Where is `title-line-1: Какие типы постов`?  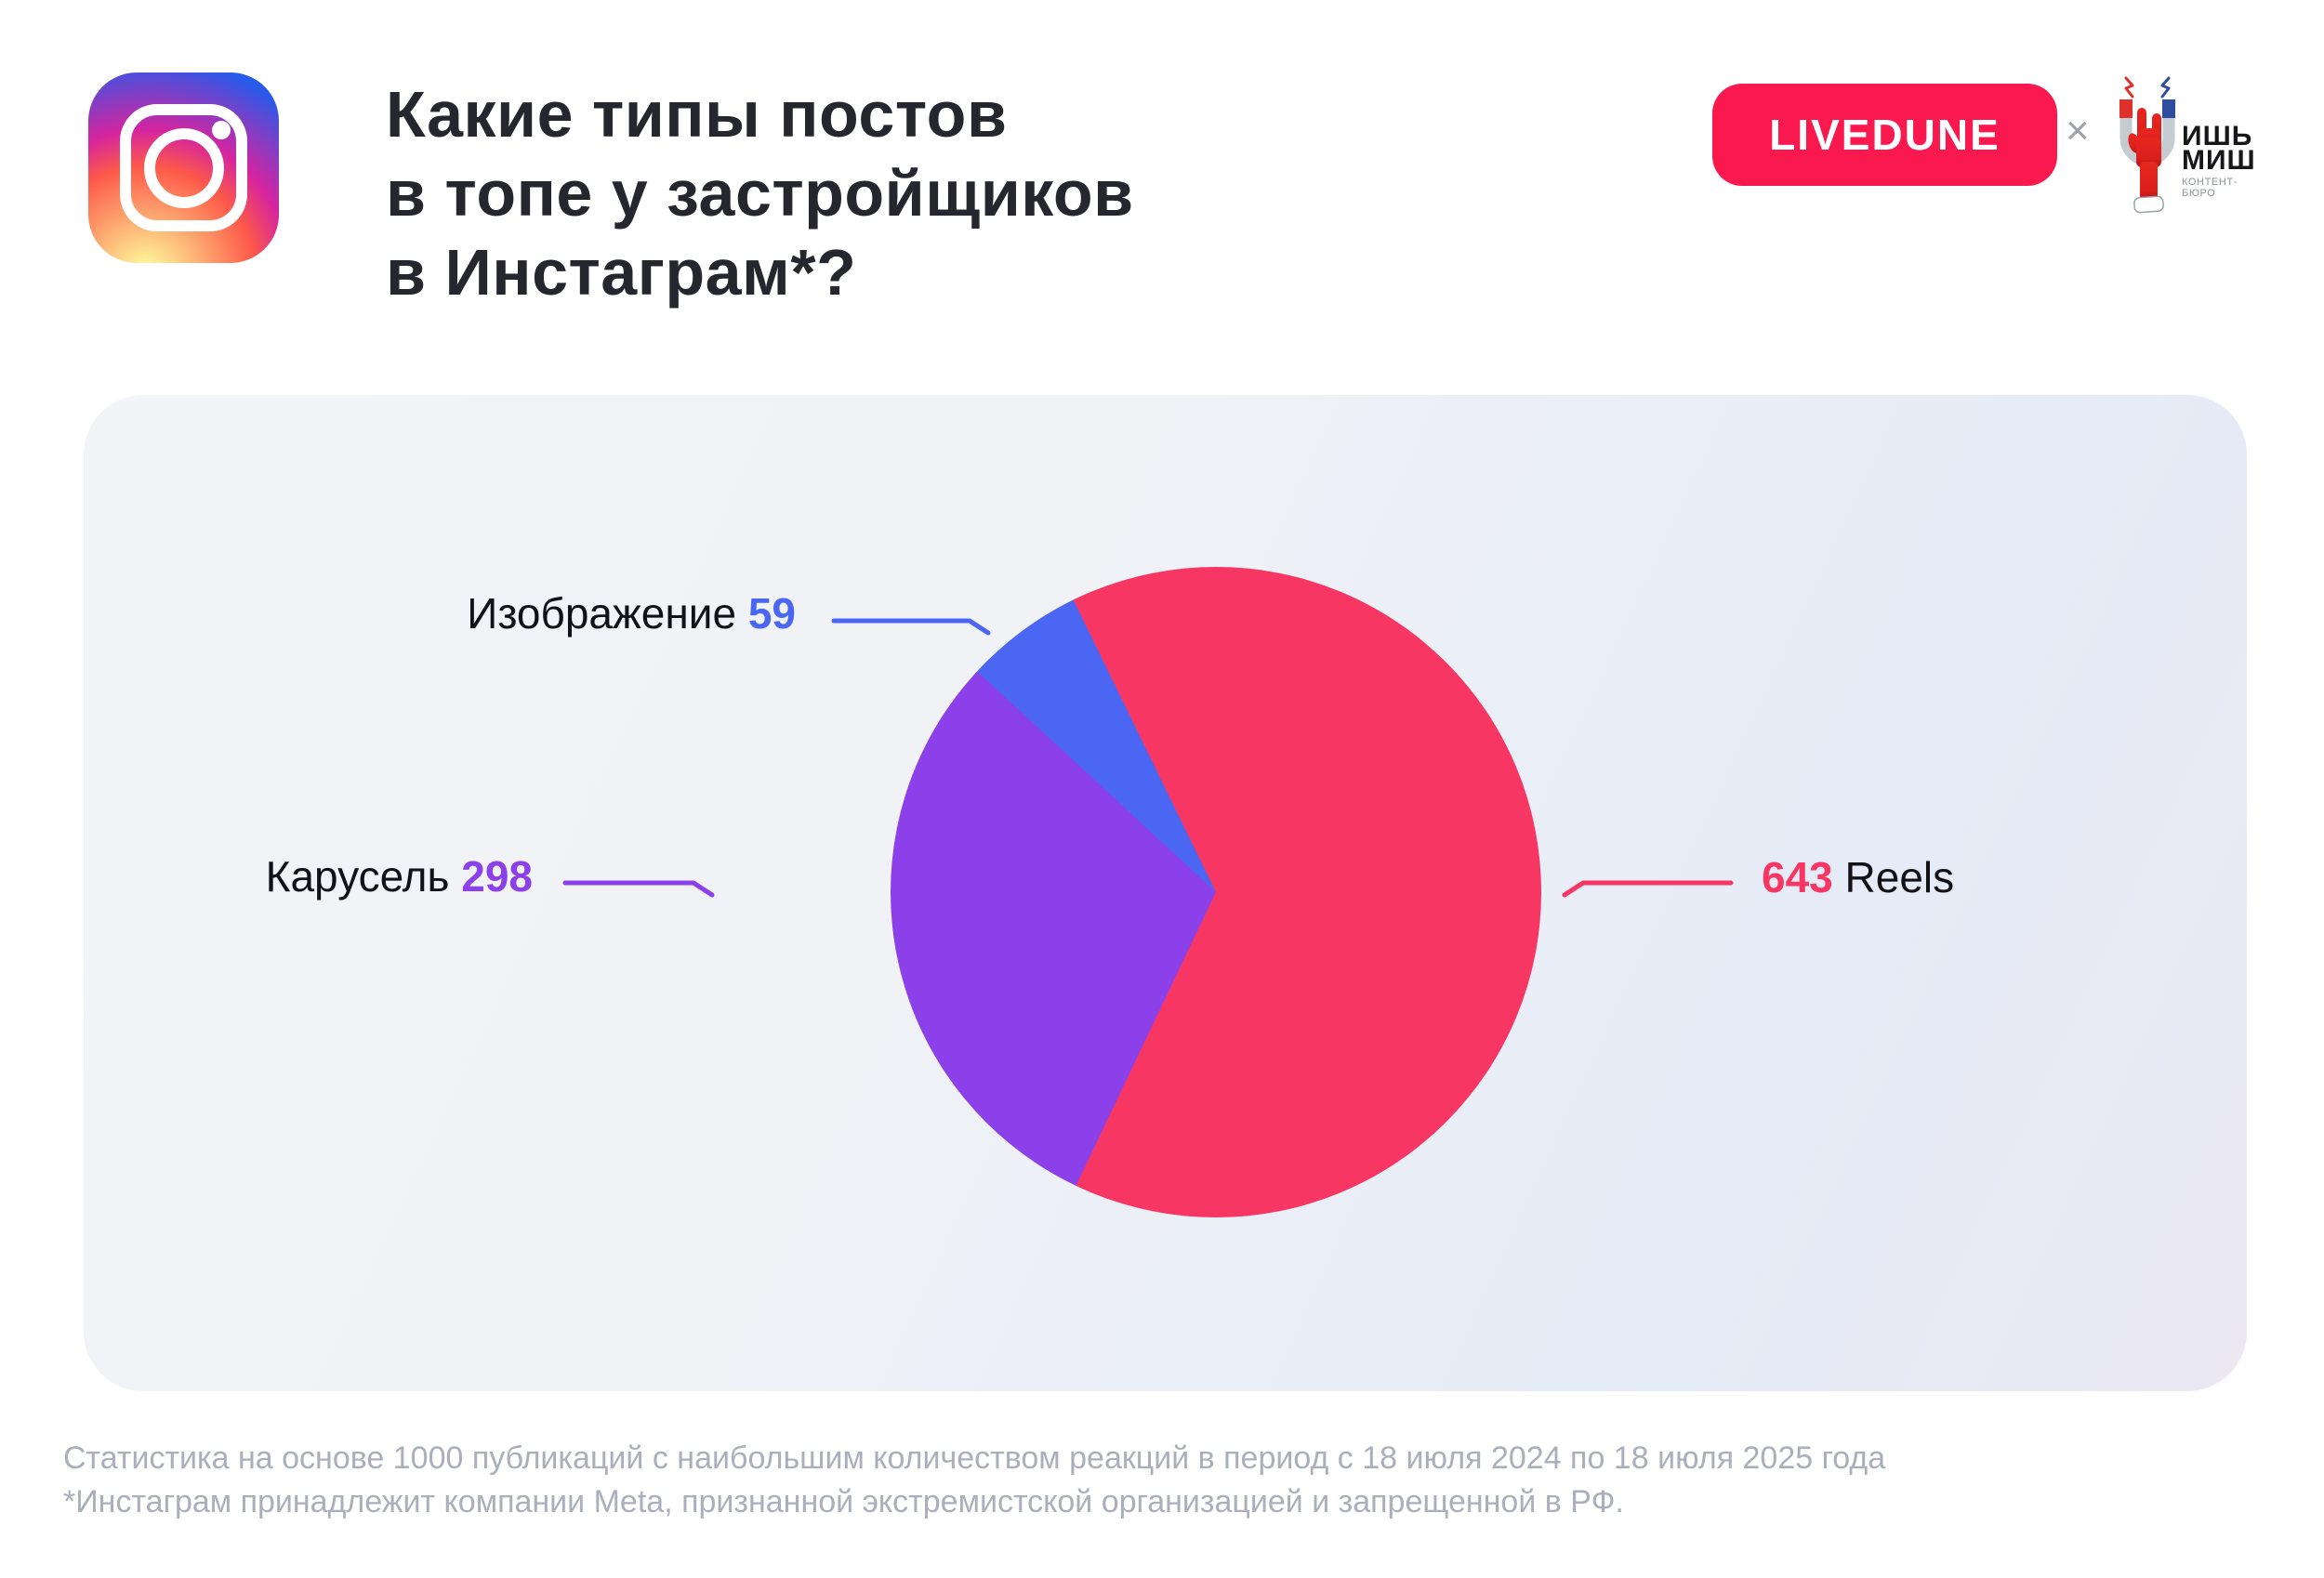
title-line-1: Какие типы постов is located at coordinates (697, 114).